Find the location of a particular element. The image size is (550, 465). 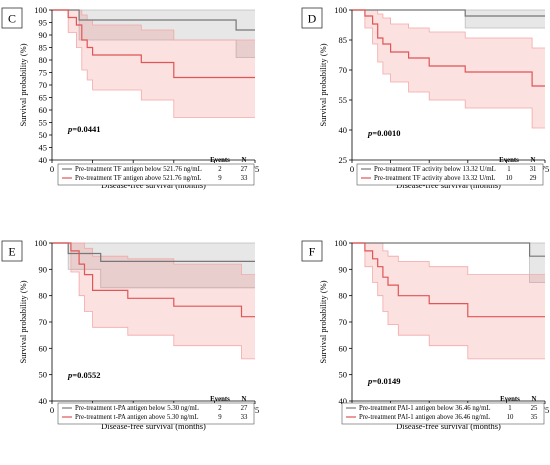

panel-letter: C is located at coordinates (12, 19).